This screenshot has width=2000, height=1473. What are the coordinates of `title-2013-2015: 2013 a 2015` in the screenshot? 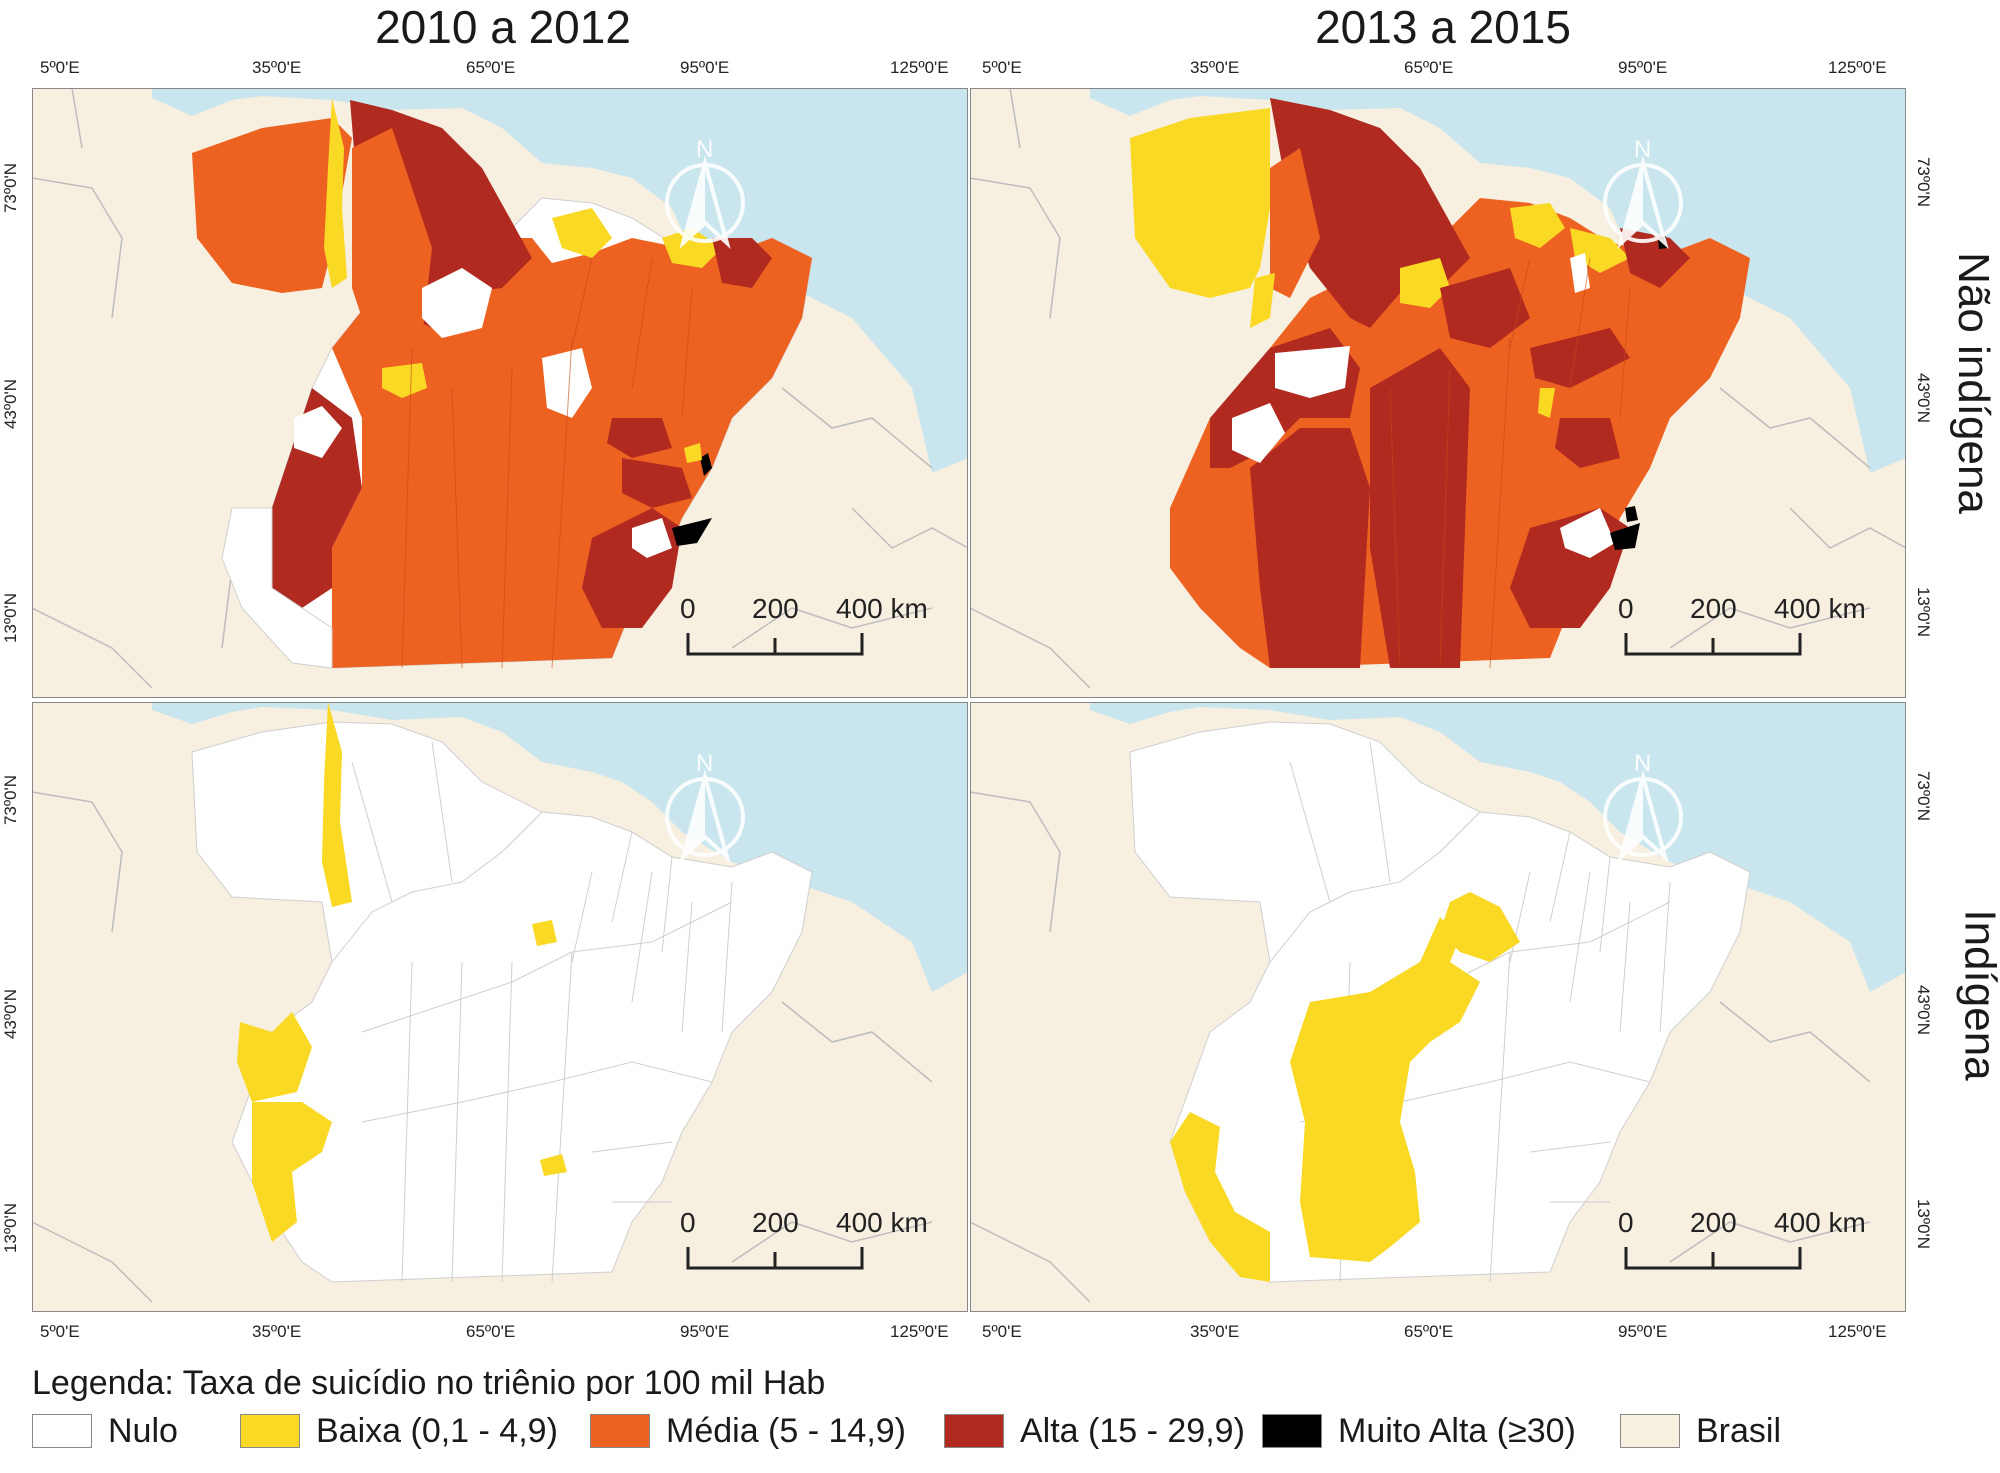 It's located at (1443, 27).